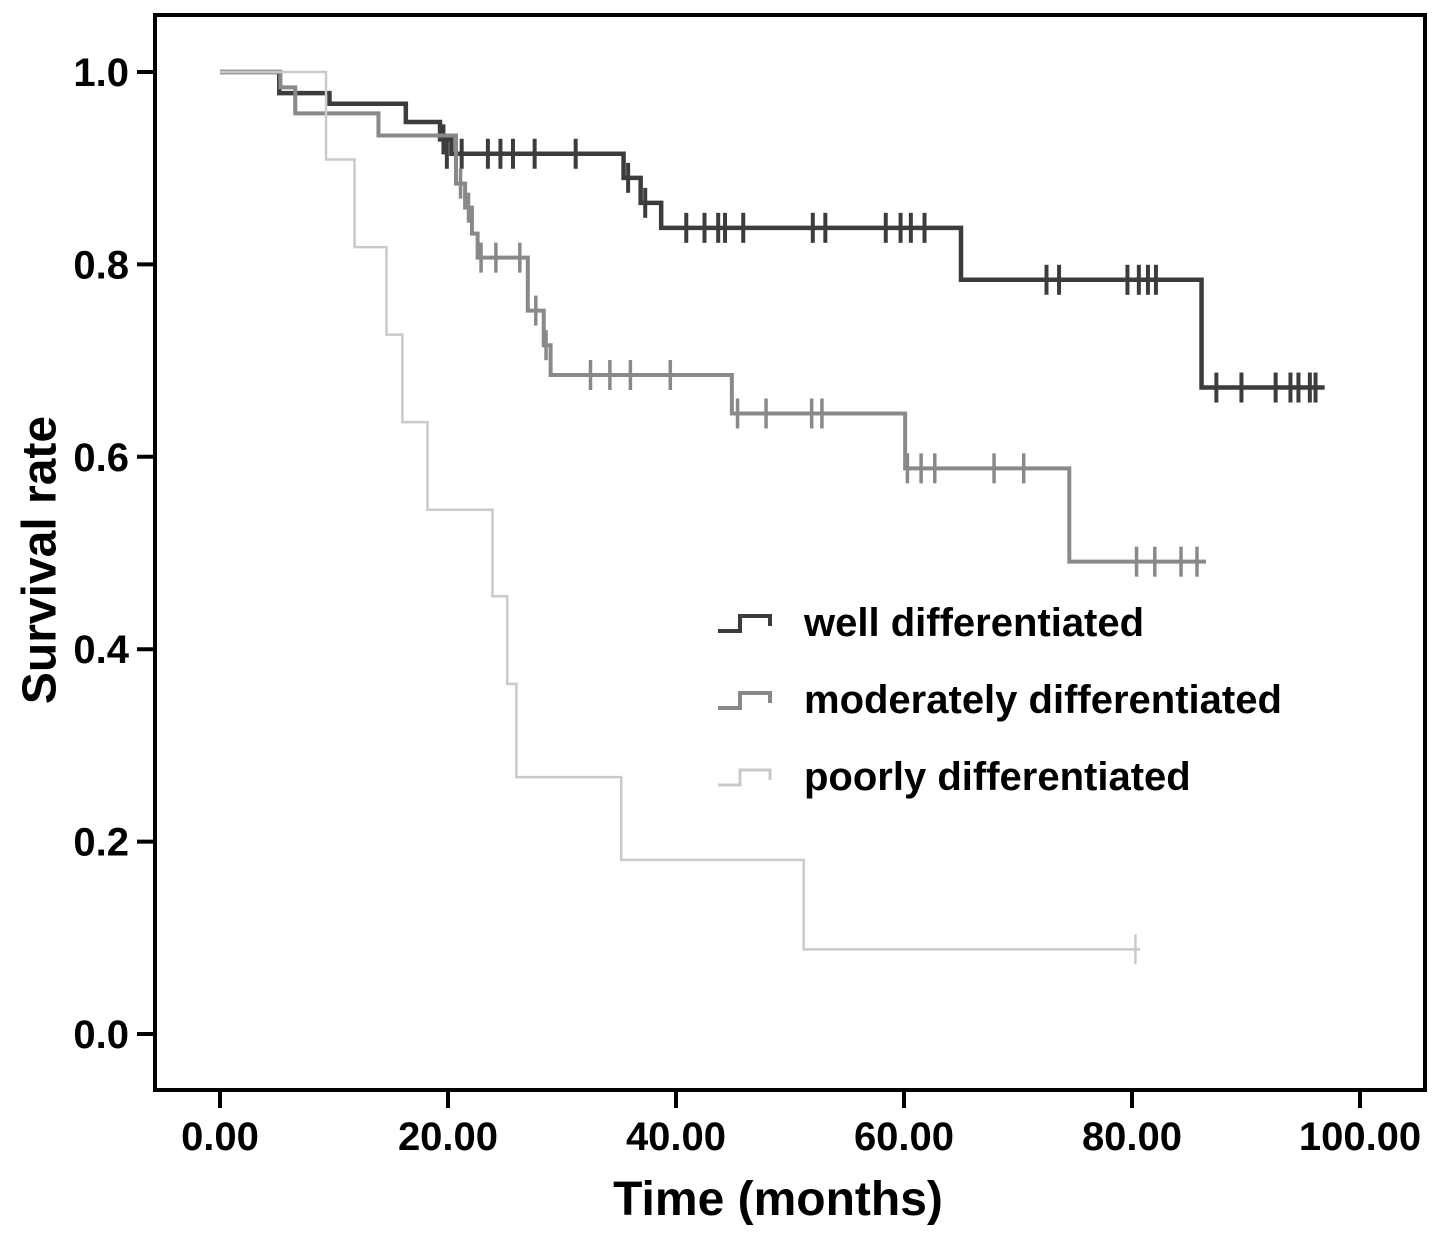  I want to click on legend-item-moderately: moderately differentiated, so click(999, 700).